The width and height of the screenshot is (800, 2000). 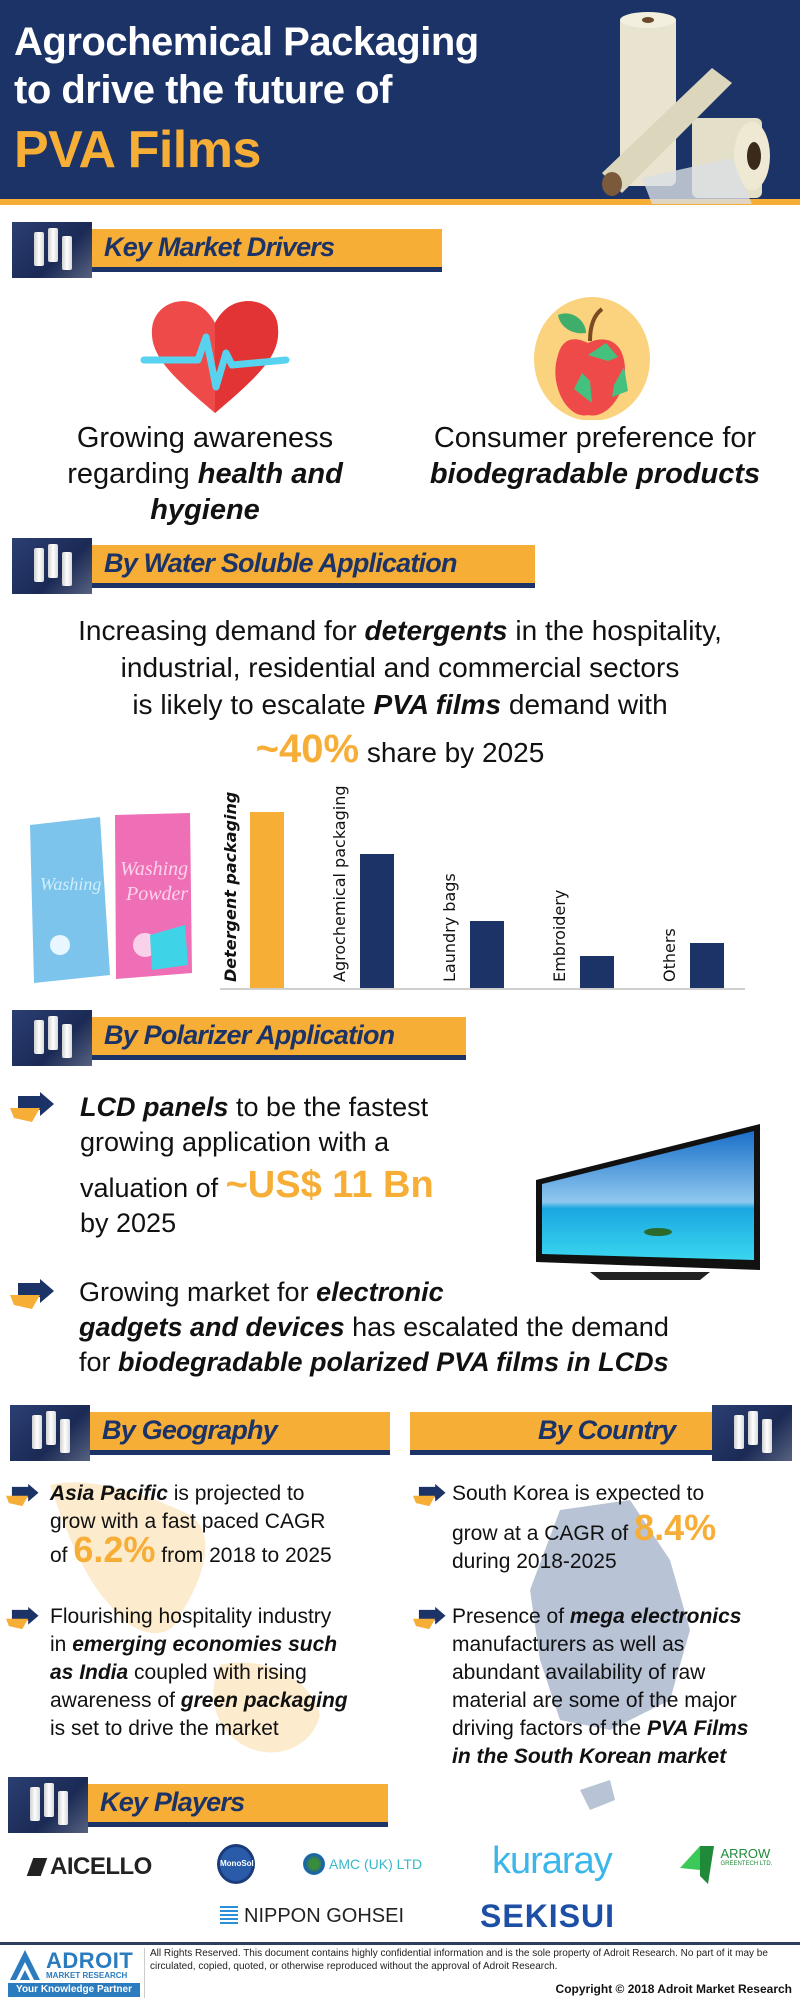 I want to click on logo-aicello: AICELLO, so click(x=89, y=1867).